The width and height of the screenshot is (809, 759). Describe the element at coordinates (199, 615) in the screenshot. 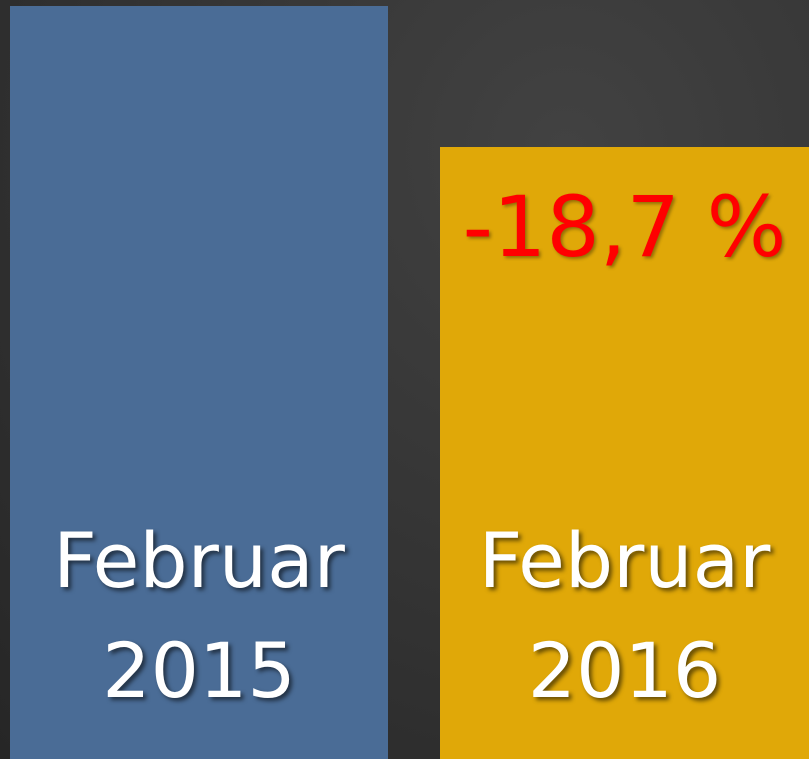

I see `x-tick-label: Februar 2015` at that location.